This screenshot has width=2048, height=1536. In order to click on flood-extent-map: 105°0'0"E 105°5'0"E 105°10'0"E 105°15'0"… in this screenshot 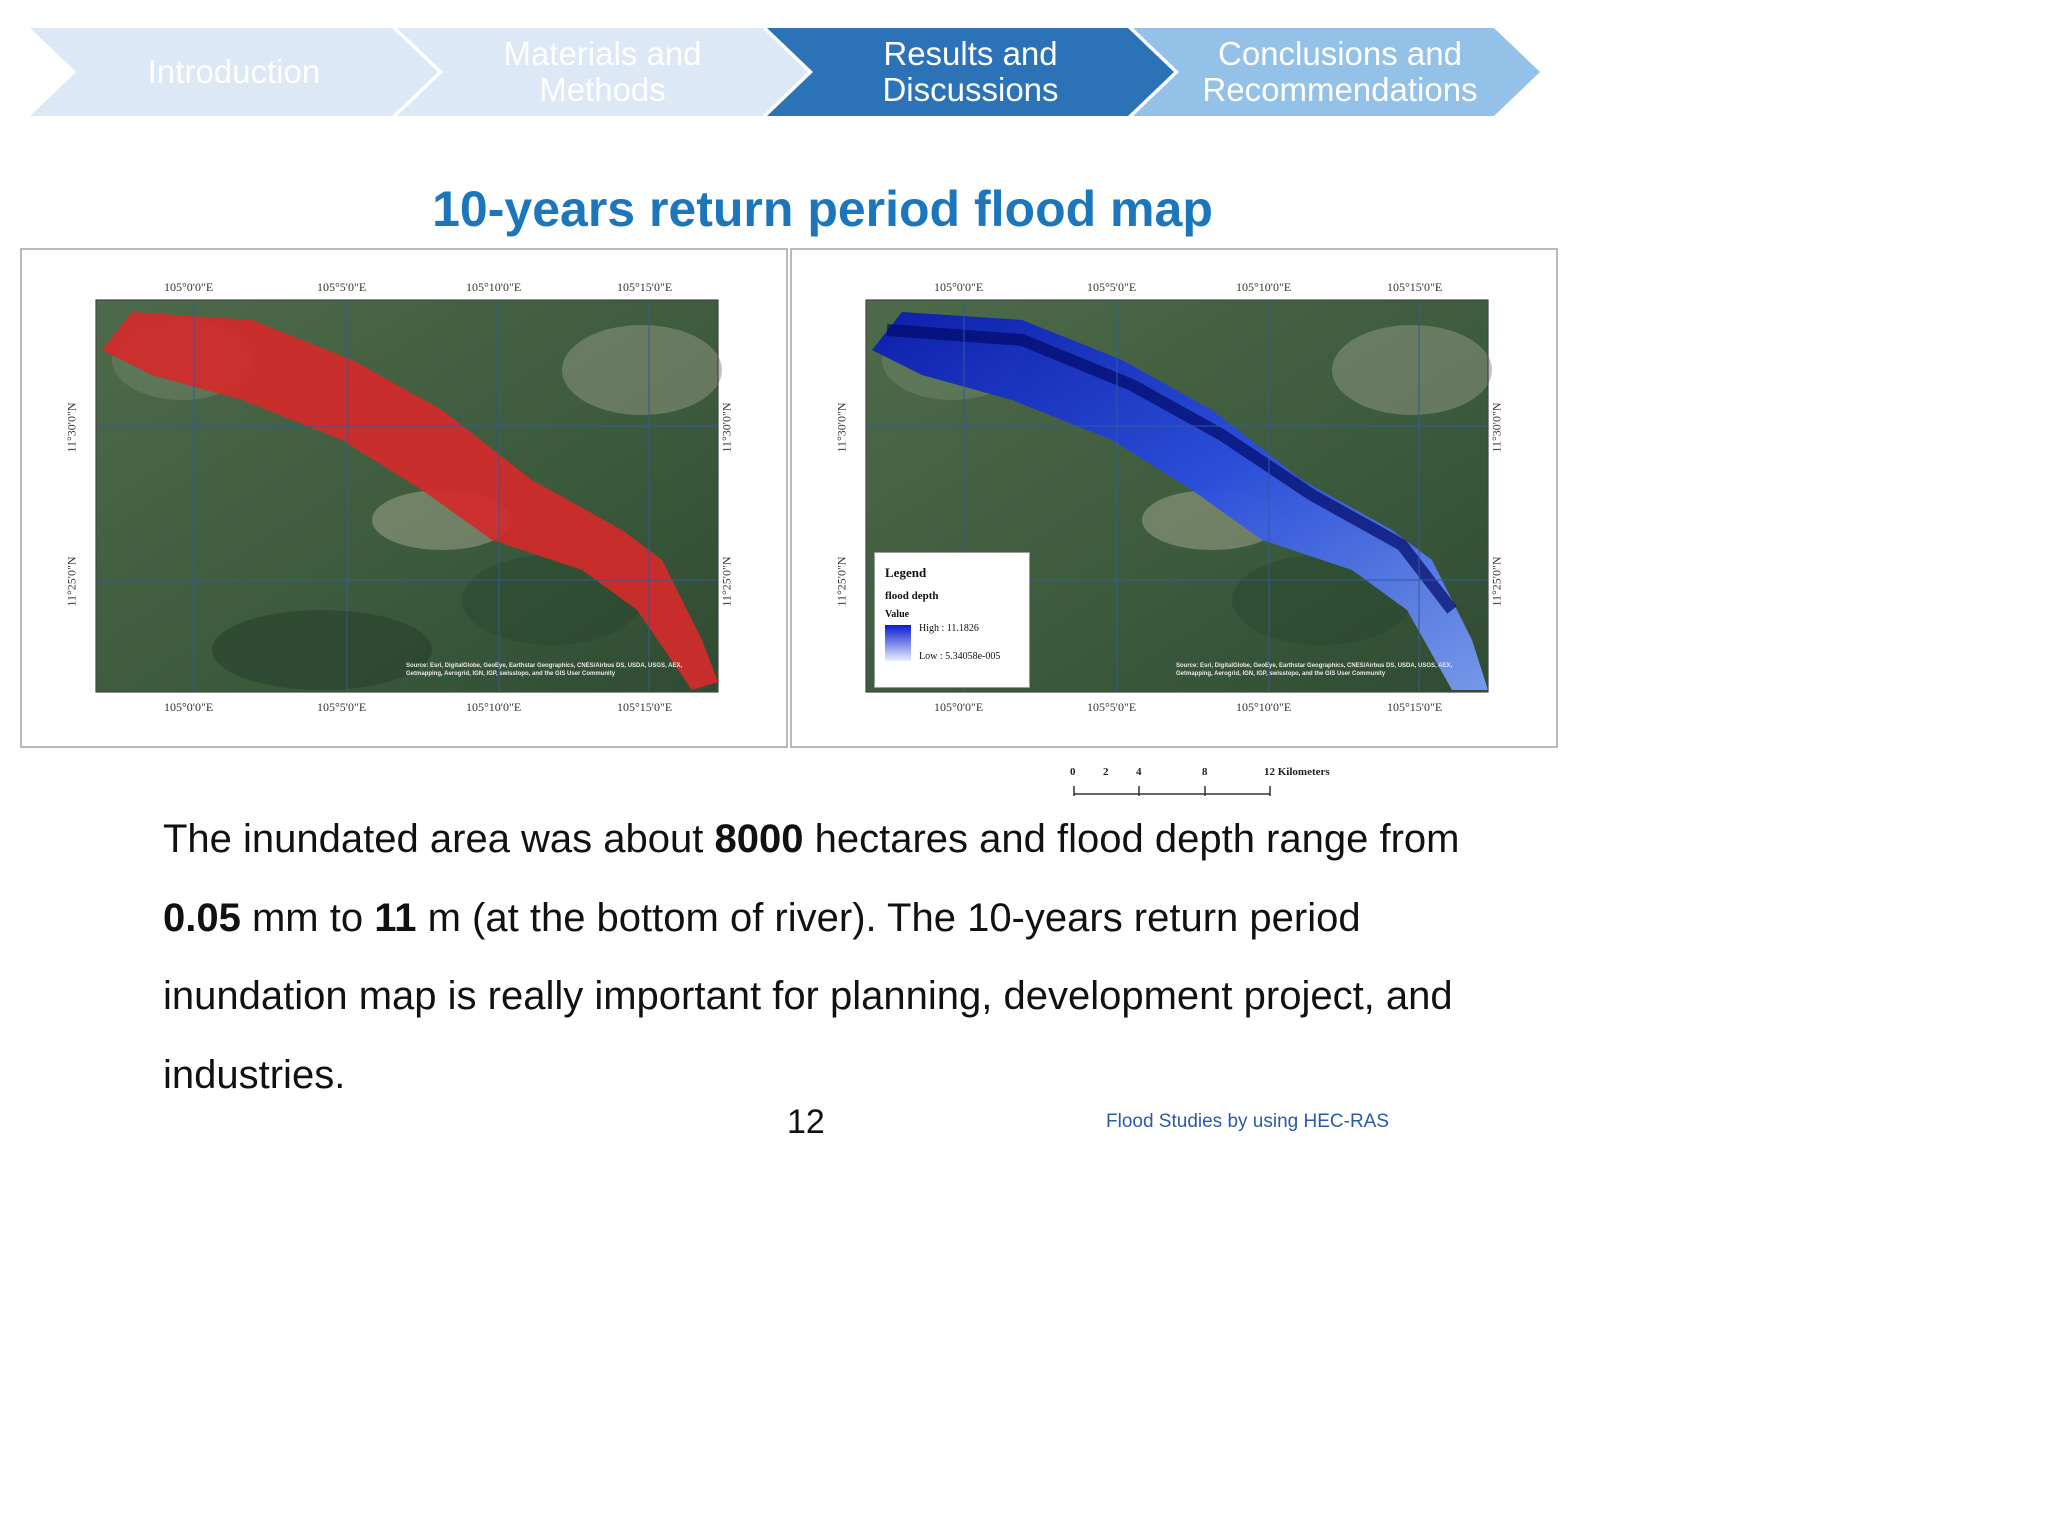, I will do `click(404, 498)`.